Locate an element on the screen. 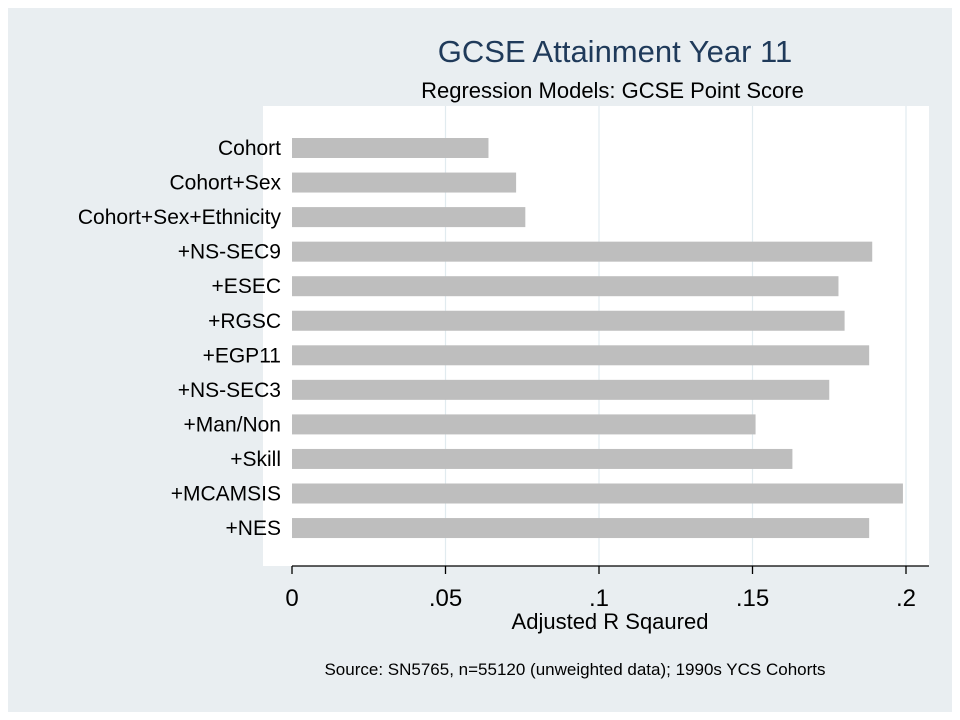 Image resolution: width=960 pixels, height=720 pixels. category-label: +MCAMSIS is located at coordinates (226, 494).